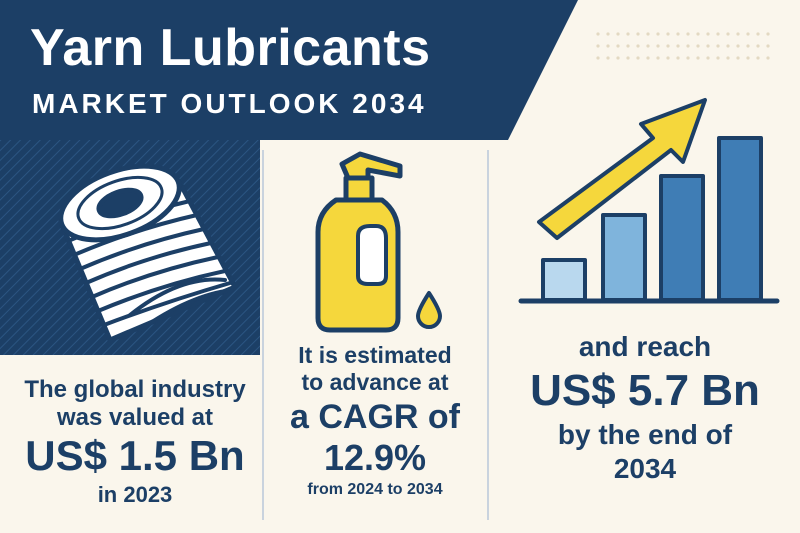 Image resolution: width=800 pixels, height=533 pixels. Describe the element at coordinates (359, 242) in the screenshot. I see `lubricant-bottle-icon` at that location.